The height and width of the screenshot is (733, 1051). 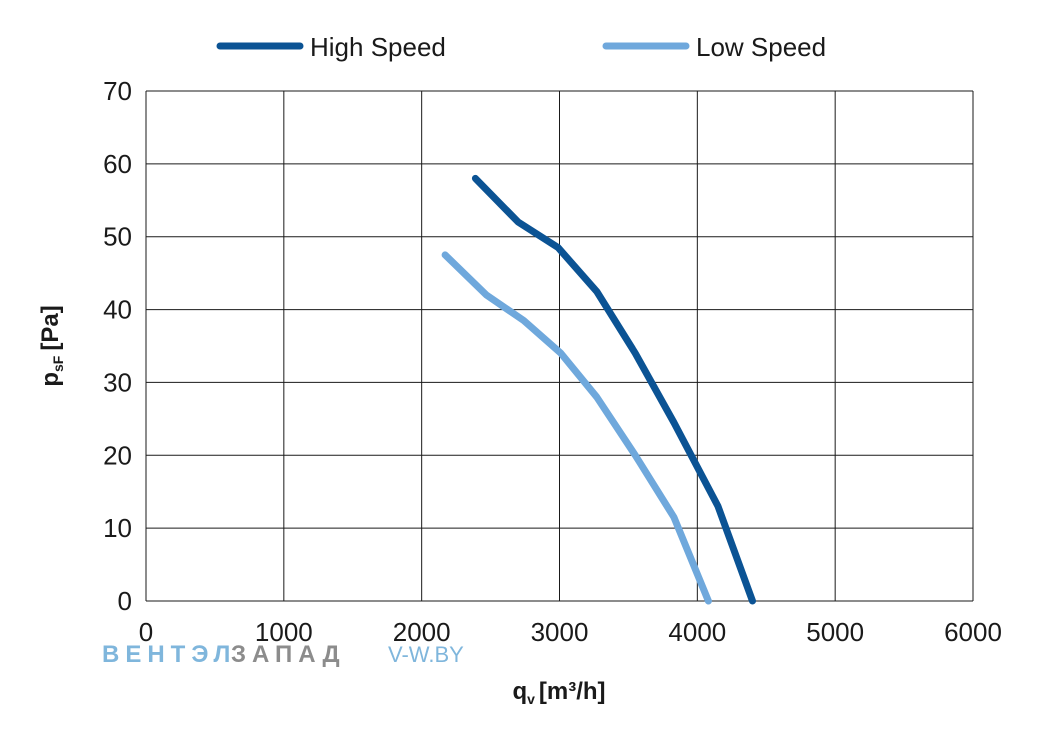 I want to click on x-tick-label-1000: 1000, so click(x=284, y=632).